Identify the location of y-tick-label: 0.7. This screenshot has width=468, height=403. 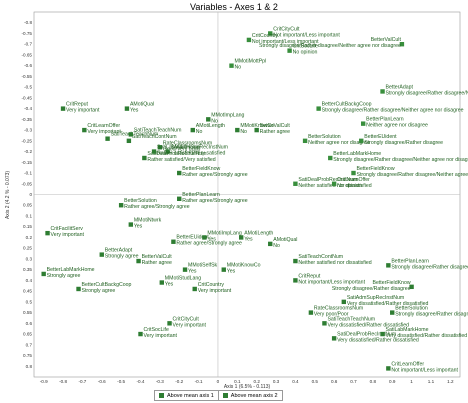
(29, 344).